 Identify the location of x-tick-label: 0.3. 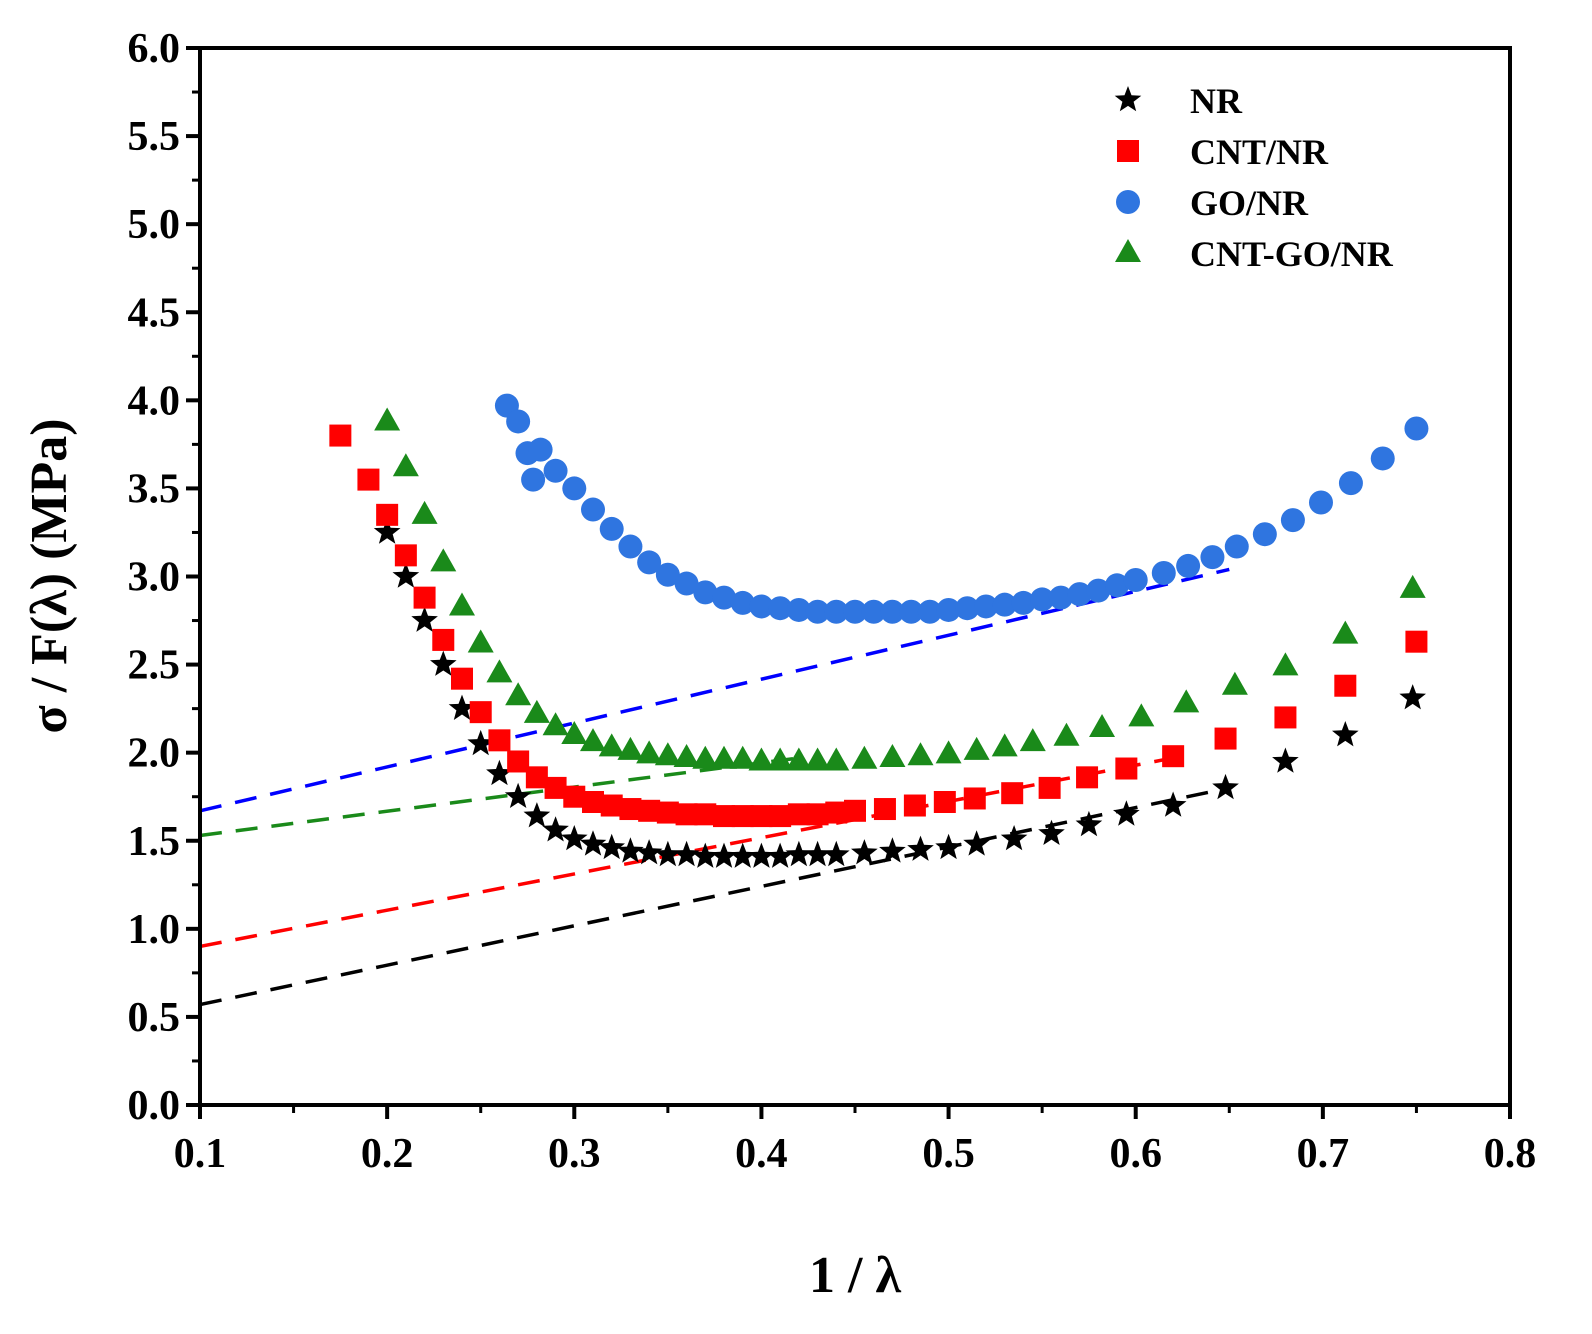
(574, 1154).